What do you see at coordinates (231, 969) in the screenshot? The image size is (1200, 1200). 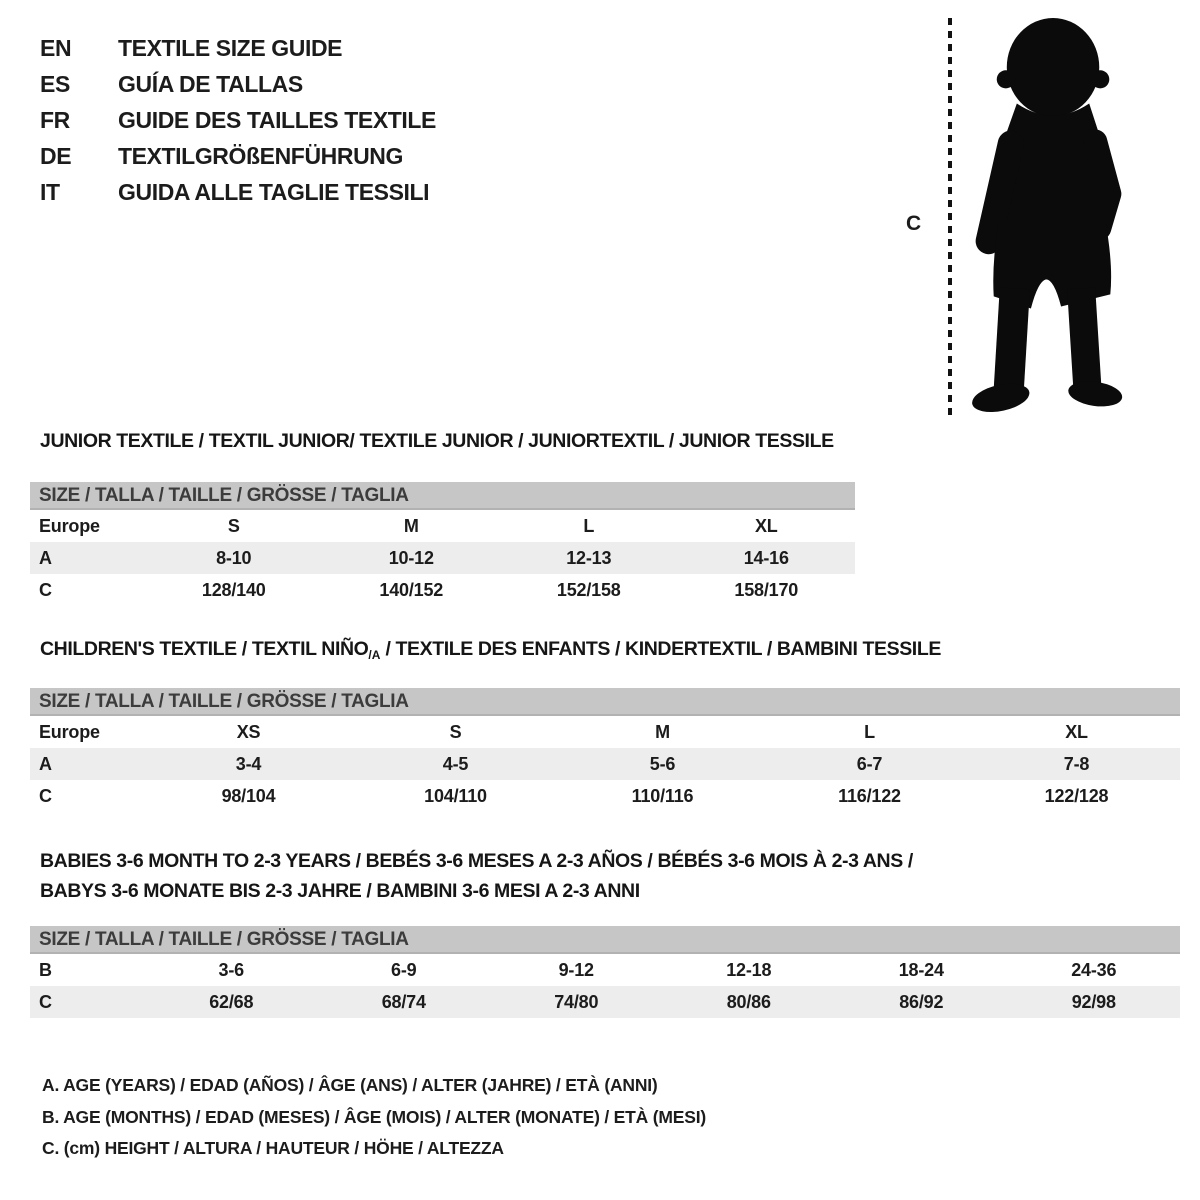 I see `table-cell: 3-6` at bounding box center [231, 969].